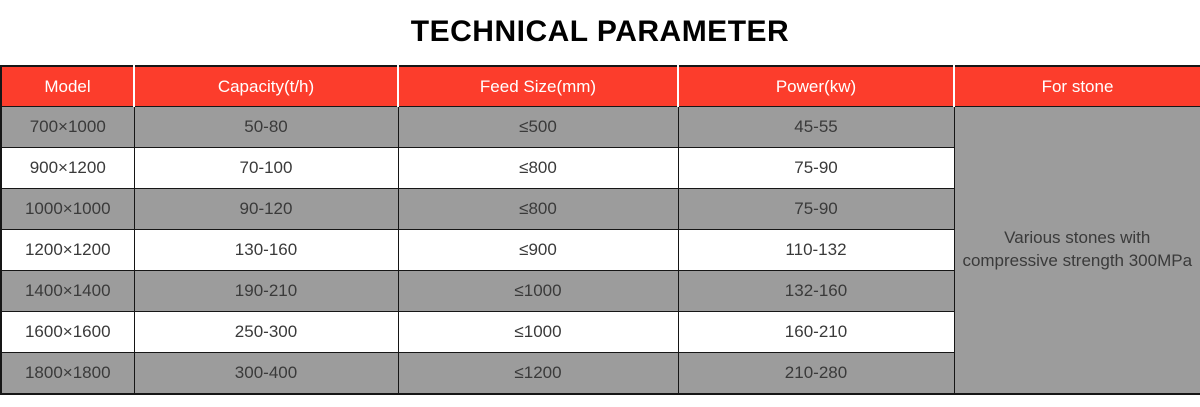 This screenshot has height=407, width=1200. Describe the element at coordinates (816, 127) in the screenshot. I see `cell-power: 45-55` at that location.